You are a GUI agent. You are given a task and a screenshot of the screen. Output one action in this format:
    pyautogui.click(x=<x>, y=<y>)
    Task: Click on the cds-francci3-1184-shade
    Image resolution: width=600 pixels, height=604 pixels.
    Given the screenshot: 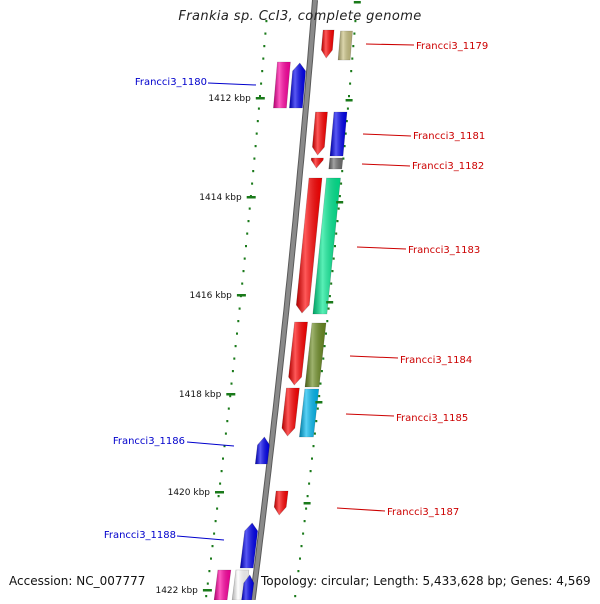 What is the action you would take?
    pyautogui.click(x=298, y=353)
    